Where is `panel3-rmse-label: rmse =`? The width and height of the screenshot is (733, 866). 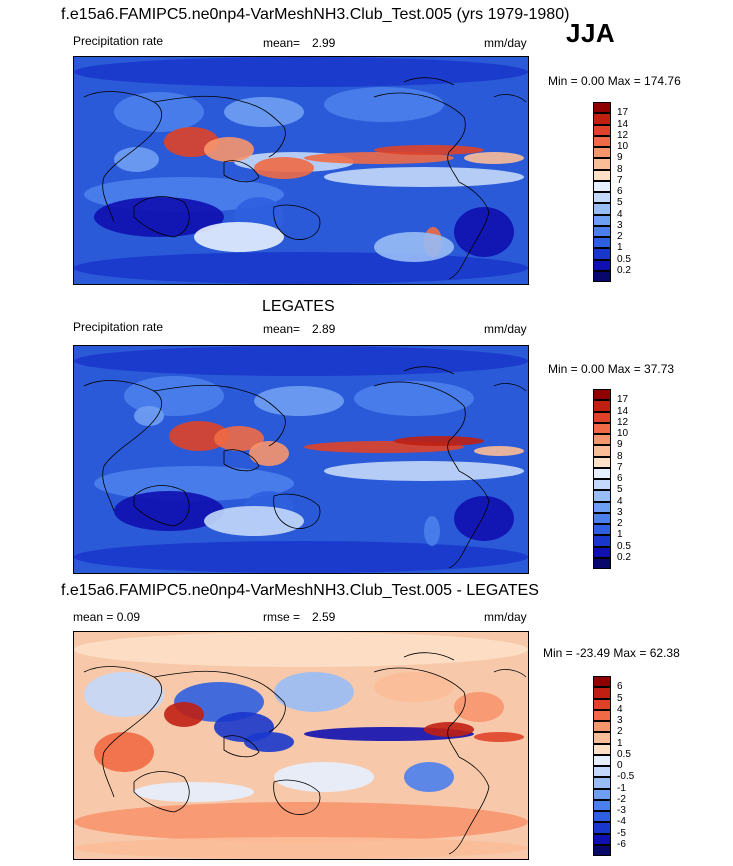
panel3-rmse-label: rmse = is located at coordinates (282, 617).